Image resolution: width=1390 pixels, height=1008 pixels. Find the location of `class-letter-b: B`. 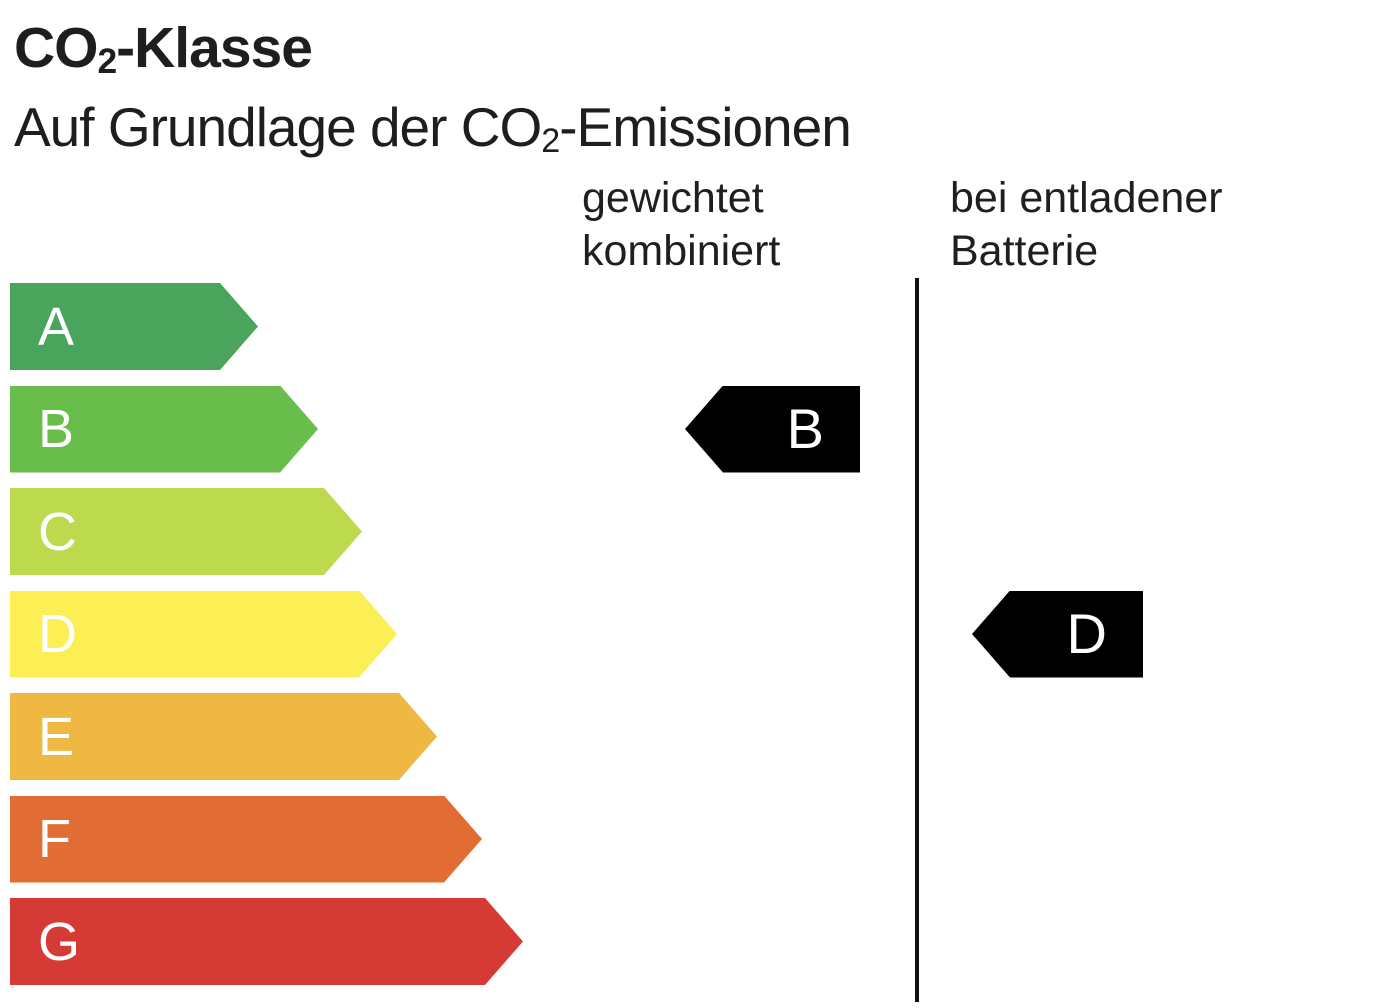

class-letter-b: B is located at coordinates (56, 429).